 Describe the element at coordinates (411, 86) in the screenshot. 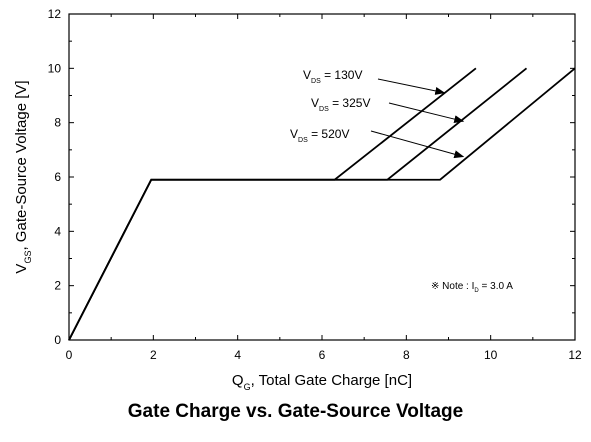

I see `arrow-v130` at that location.